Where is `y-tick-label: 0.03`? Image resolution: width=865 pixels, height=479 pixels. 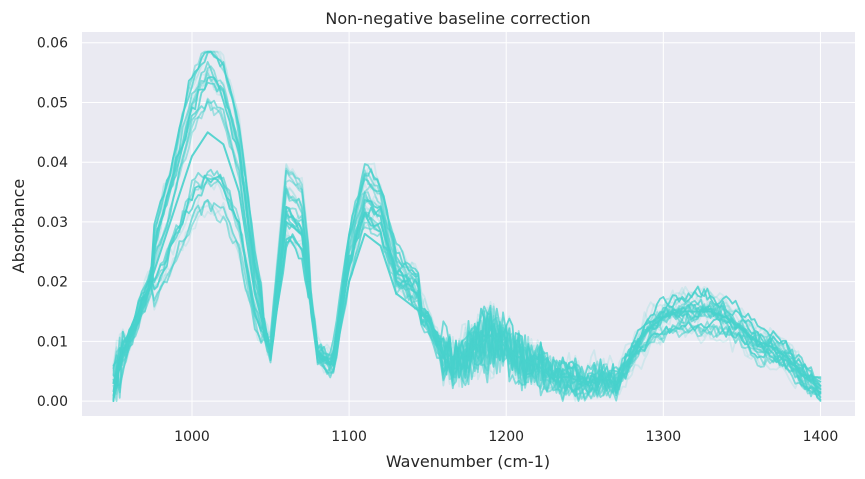 y-tick-label: 0.03 is located at coordinates (52, 223).